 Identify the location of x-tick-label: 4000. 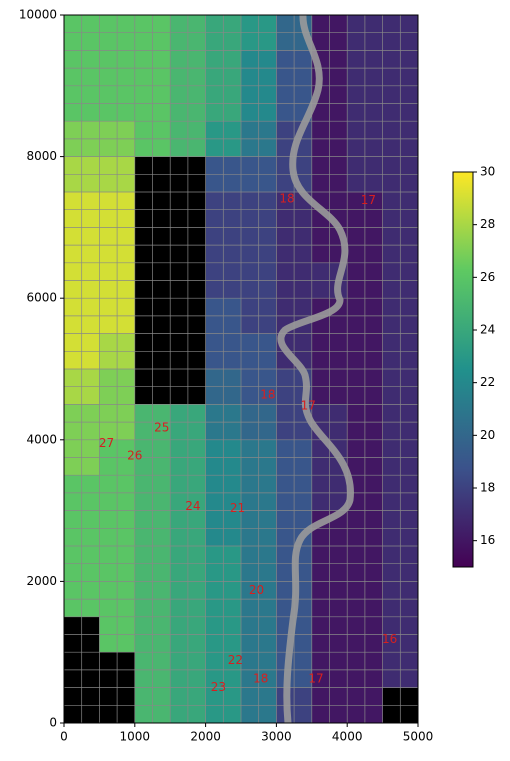
(347, 737).